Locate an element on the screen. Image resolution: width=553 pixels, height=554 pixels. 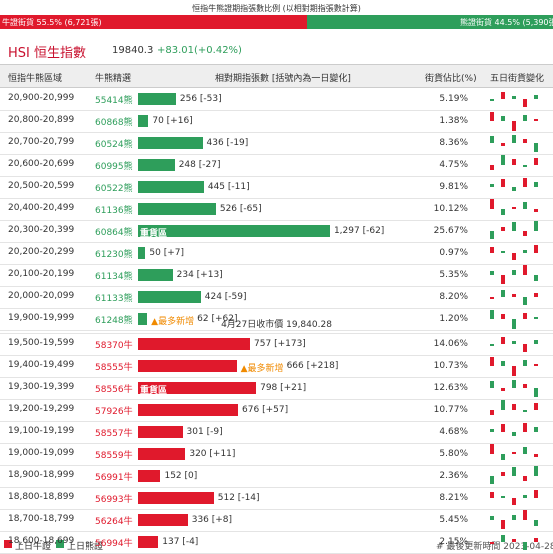
share: 25.67% is located at coordinates (450, 231).